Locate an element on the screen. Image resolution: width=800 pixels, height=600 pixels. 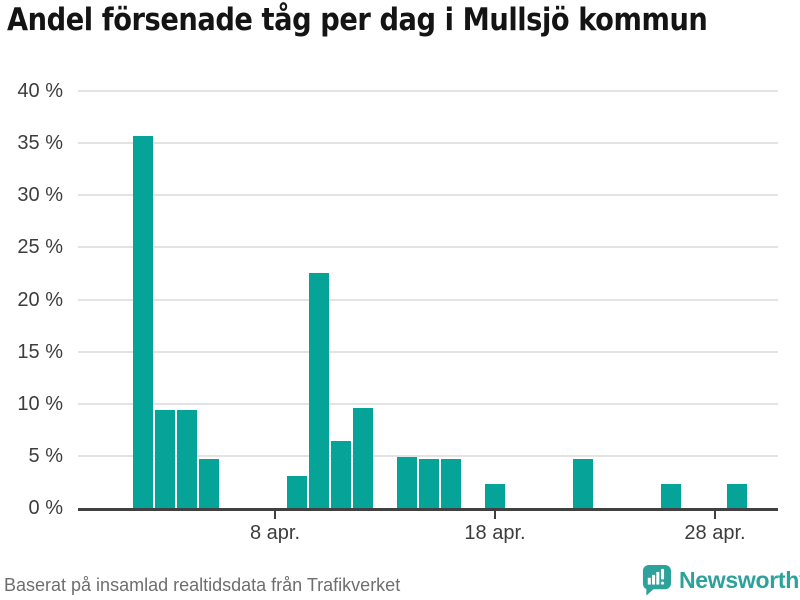
y-tick-label-10: 10 % is located at coordinates (40, 403).